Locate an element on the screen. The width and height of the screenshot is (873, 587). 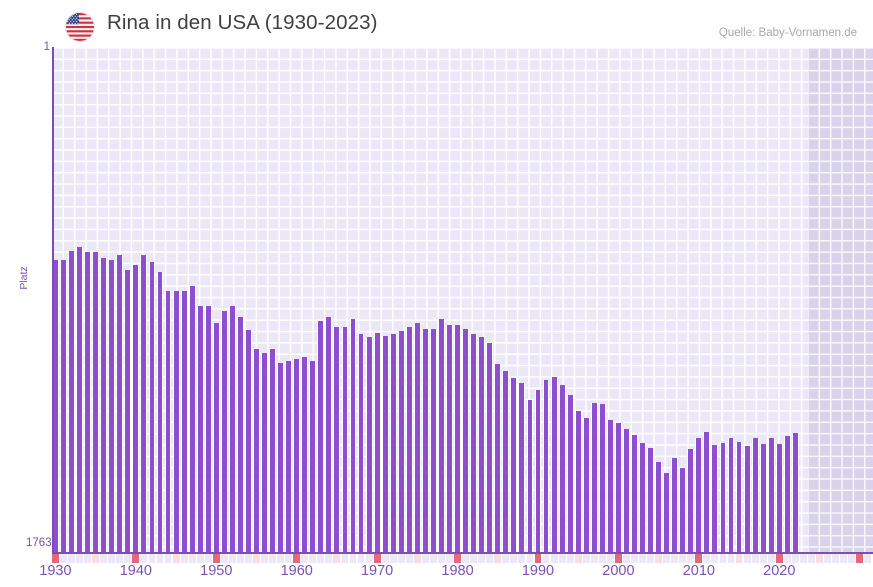
tick-swatch-half-decade is located at coordinates (819, 558).